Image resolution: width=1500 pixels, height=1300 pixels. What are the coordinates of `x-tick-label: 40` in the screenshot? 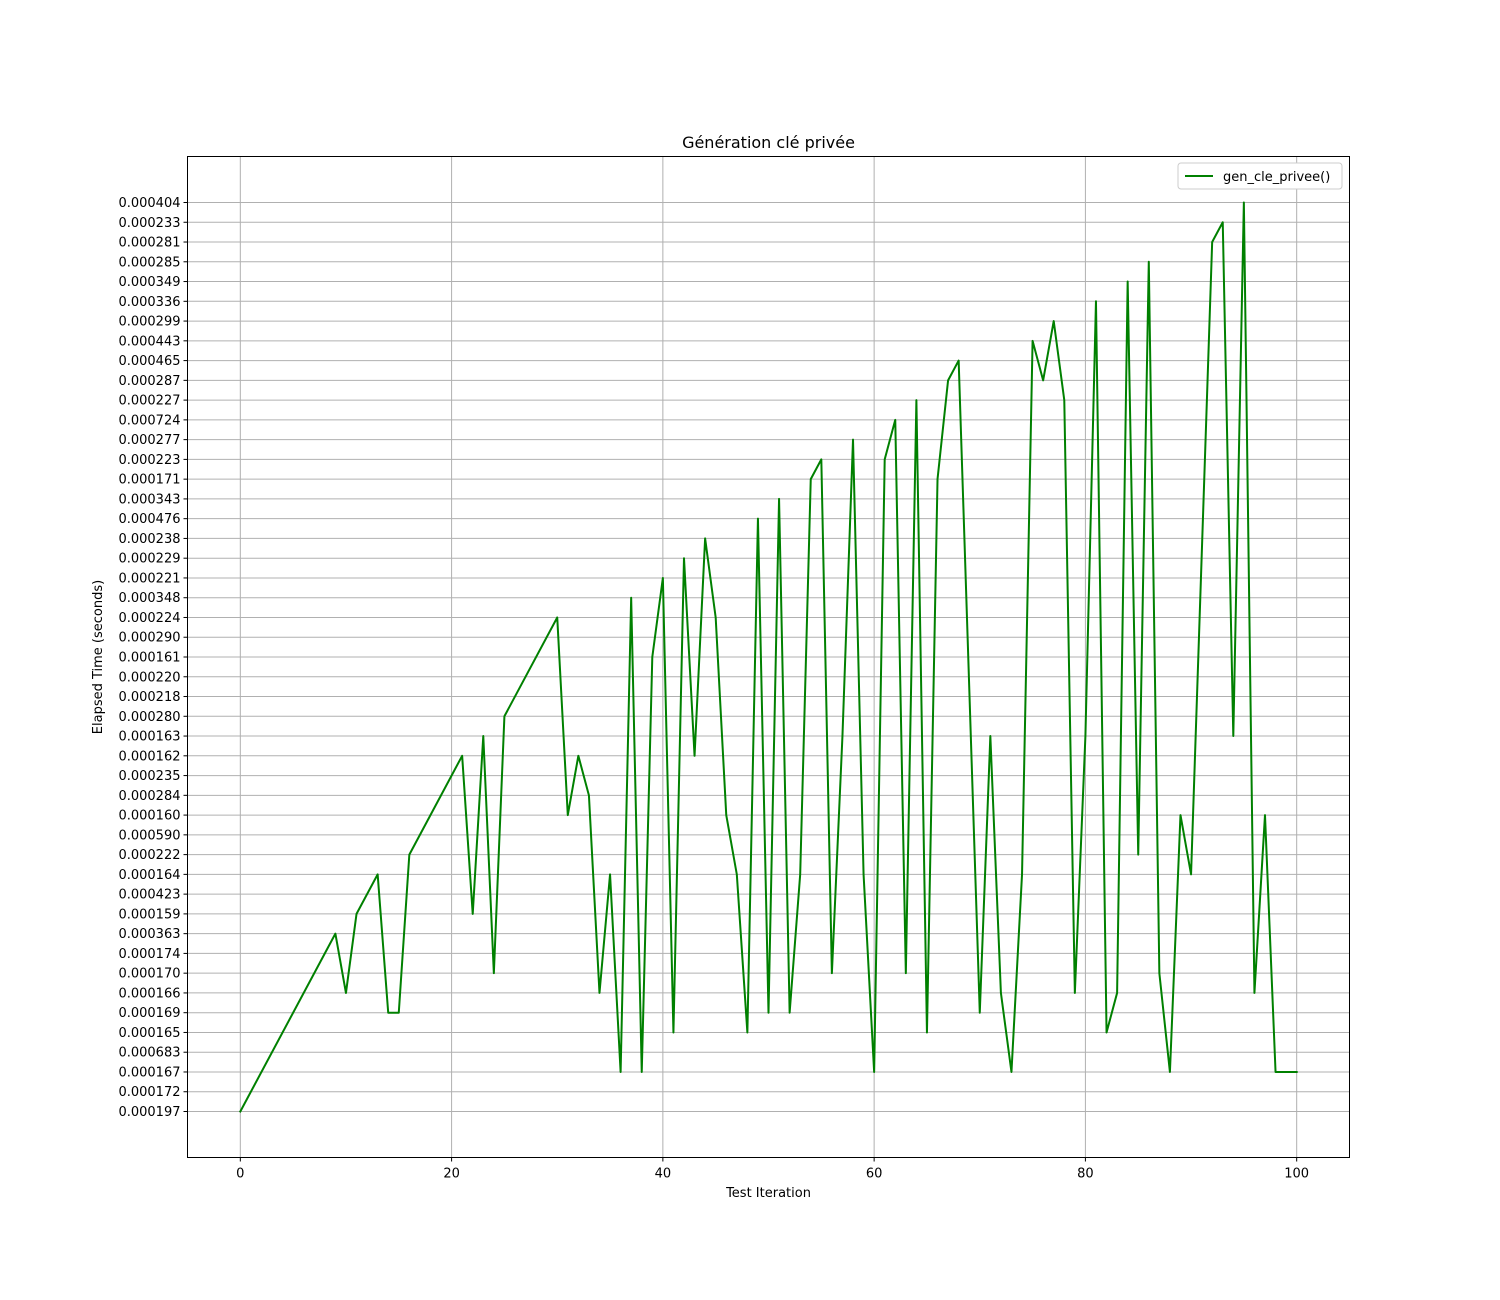 It's located at (663, 1174).